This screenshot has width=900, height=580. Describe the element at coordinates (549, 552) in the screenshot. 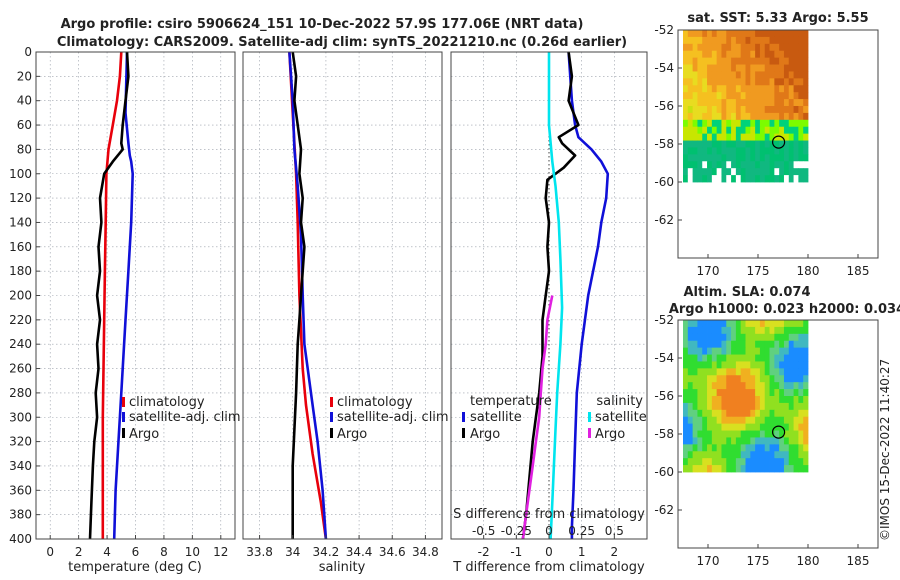

I see `x-tick-label: 0` at that location.